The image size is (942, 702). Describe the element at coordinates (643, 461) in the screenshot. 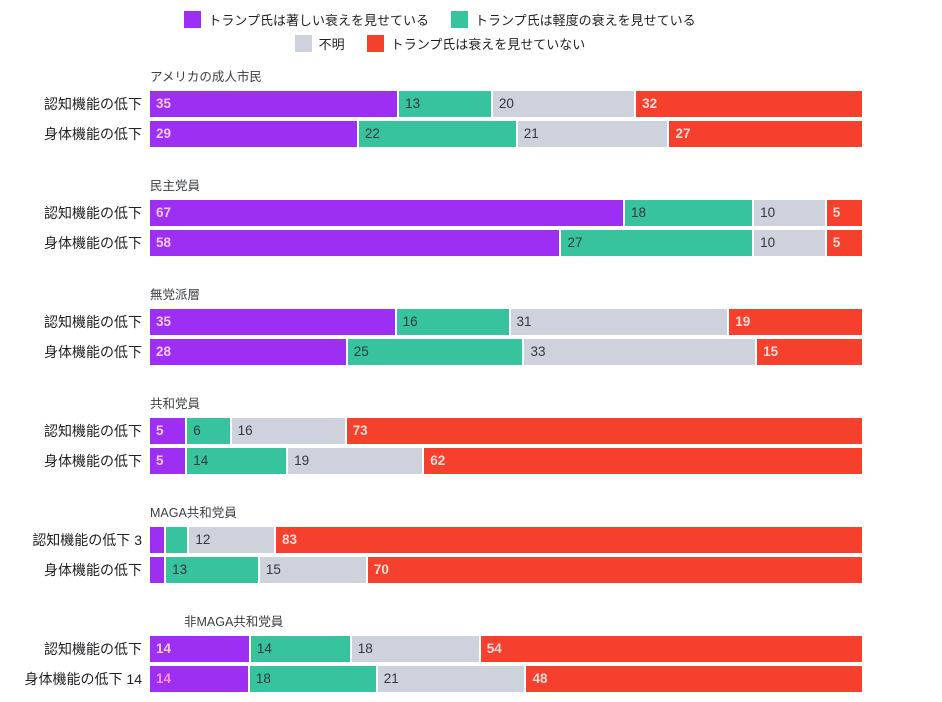

I see `bar-segment: 62` at that location.